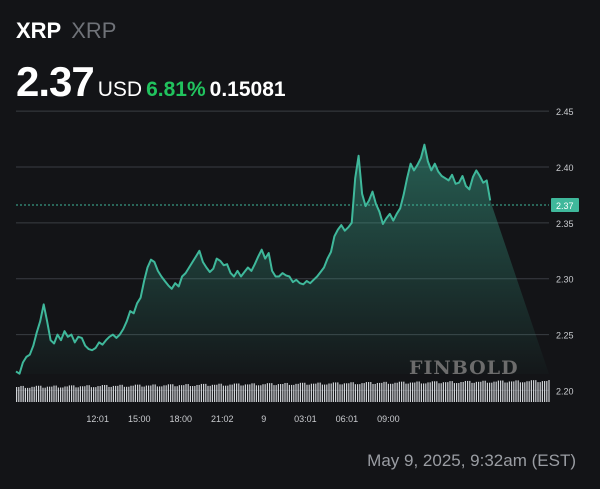 The height and width of the screenshot is (489, 600). Describe the element at coordinates (120, 89) in the screenshot. I see `currency: USD` at that location.